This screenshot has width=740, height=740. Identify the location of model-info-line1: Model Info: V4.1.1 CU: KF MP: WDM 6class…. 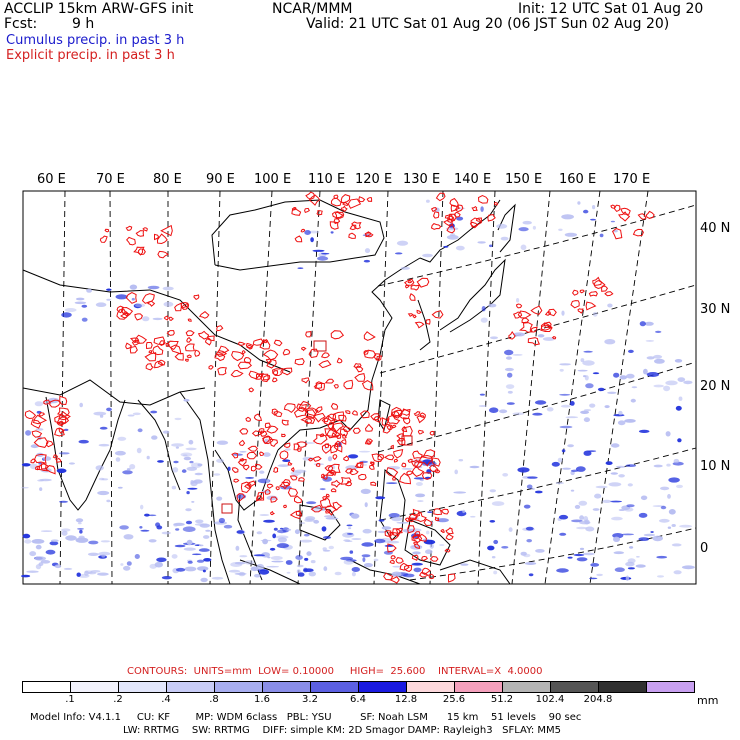
(306, 717).